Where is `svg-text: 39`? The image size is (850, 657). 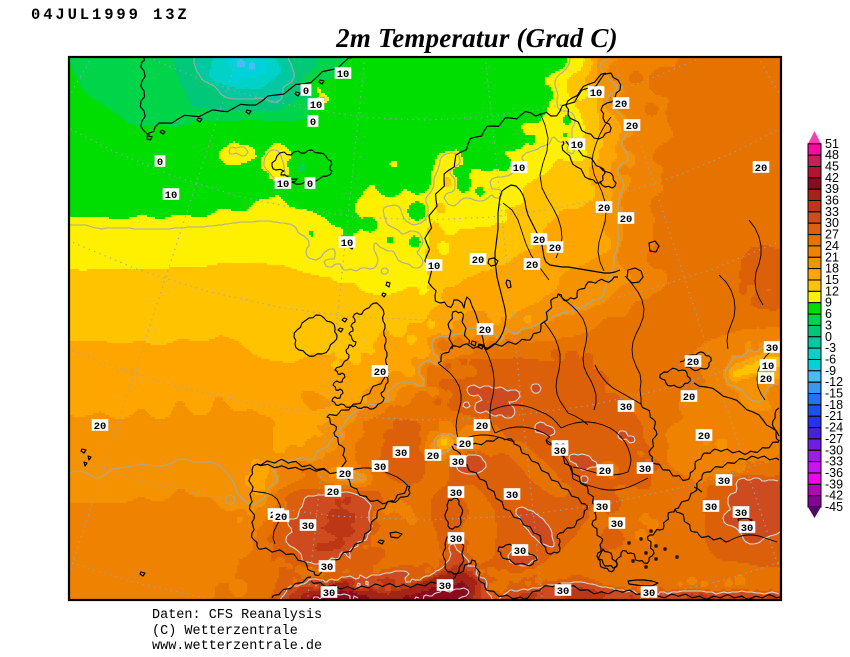 svg-text: 39 is located at coordinates (832, 189).